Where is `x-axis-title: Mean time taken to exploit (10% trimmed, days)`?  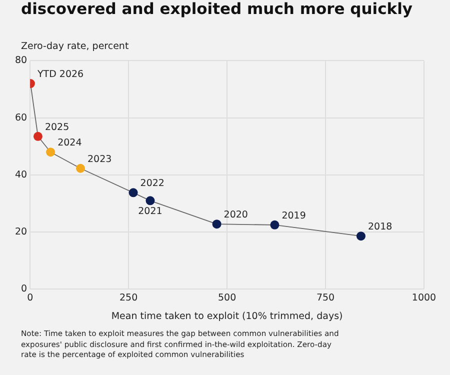 x-axis-title: Mean time taken to exploit (10% trimmed, days) is located at coordinates (227, 316).